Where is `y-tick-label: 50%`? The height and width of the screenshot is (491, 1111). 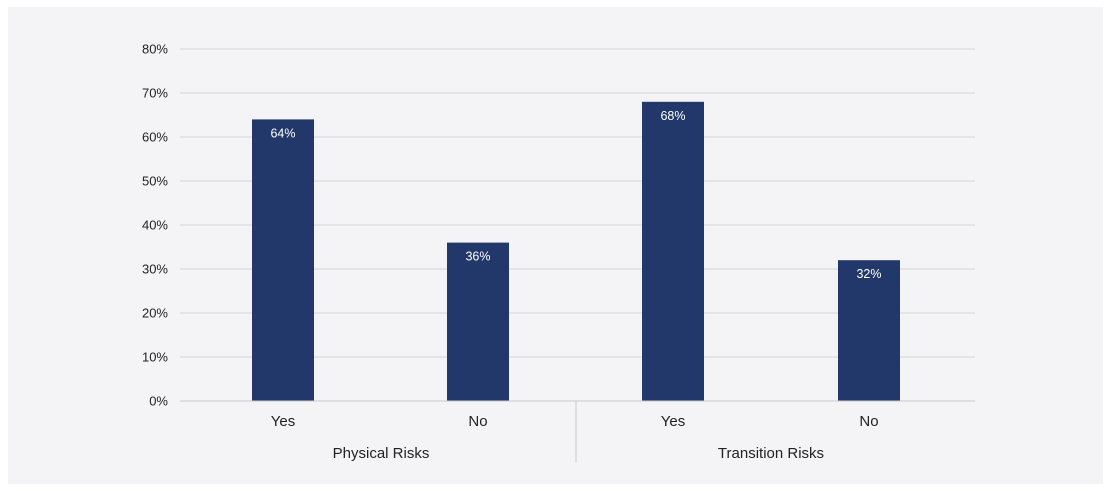
y-tick-label: 50% is located at coordinates (155, 181).